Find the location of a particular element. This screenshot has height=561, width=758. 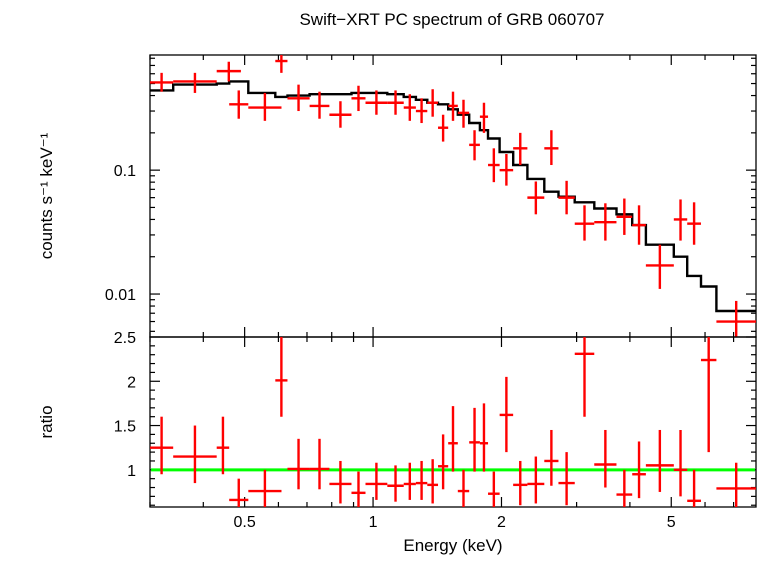

bottom-y-tick-label: 1 is located at coordinates (131, 471).